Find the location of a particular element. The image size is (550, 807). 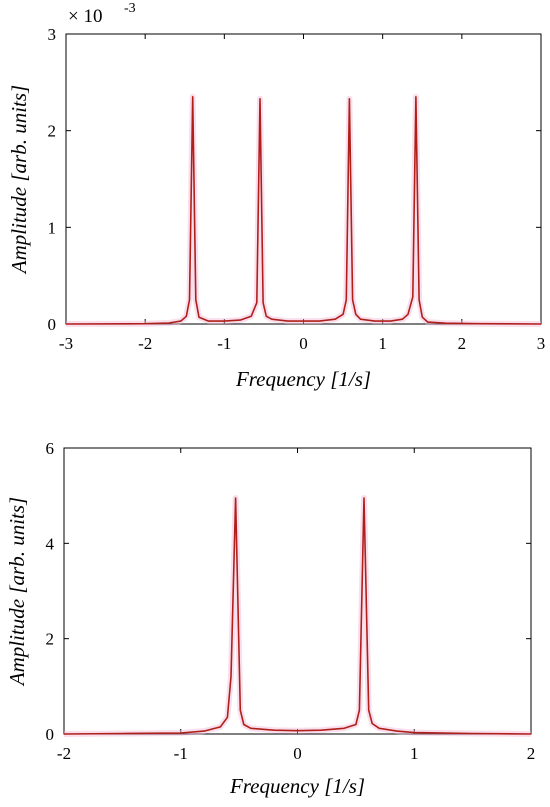

x-tick-label: -3 is located at coordinates (66, 343).